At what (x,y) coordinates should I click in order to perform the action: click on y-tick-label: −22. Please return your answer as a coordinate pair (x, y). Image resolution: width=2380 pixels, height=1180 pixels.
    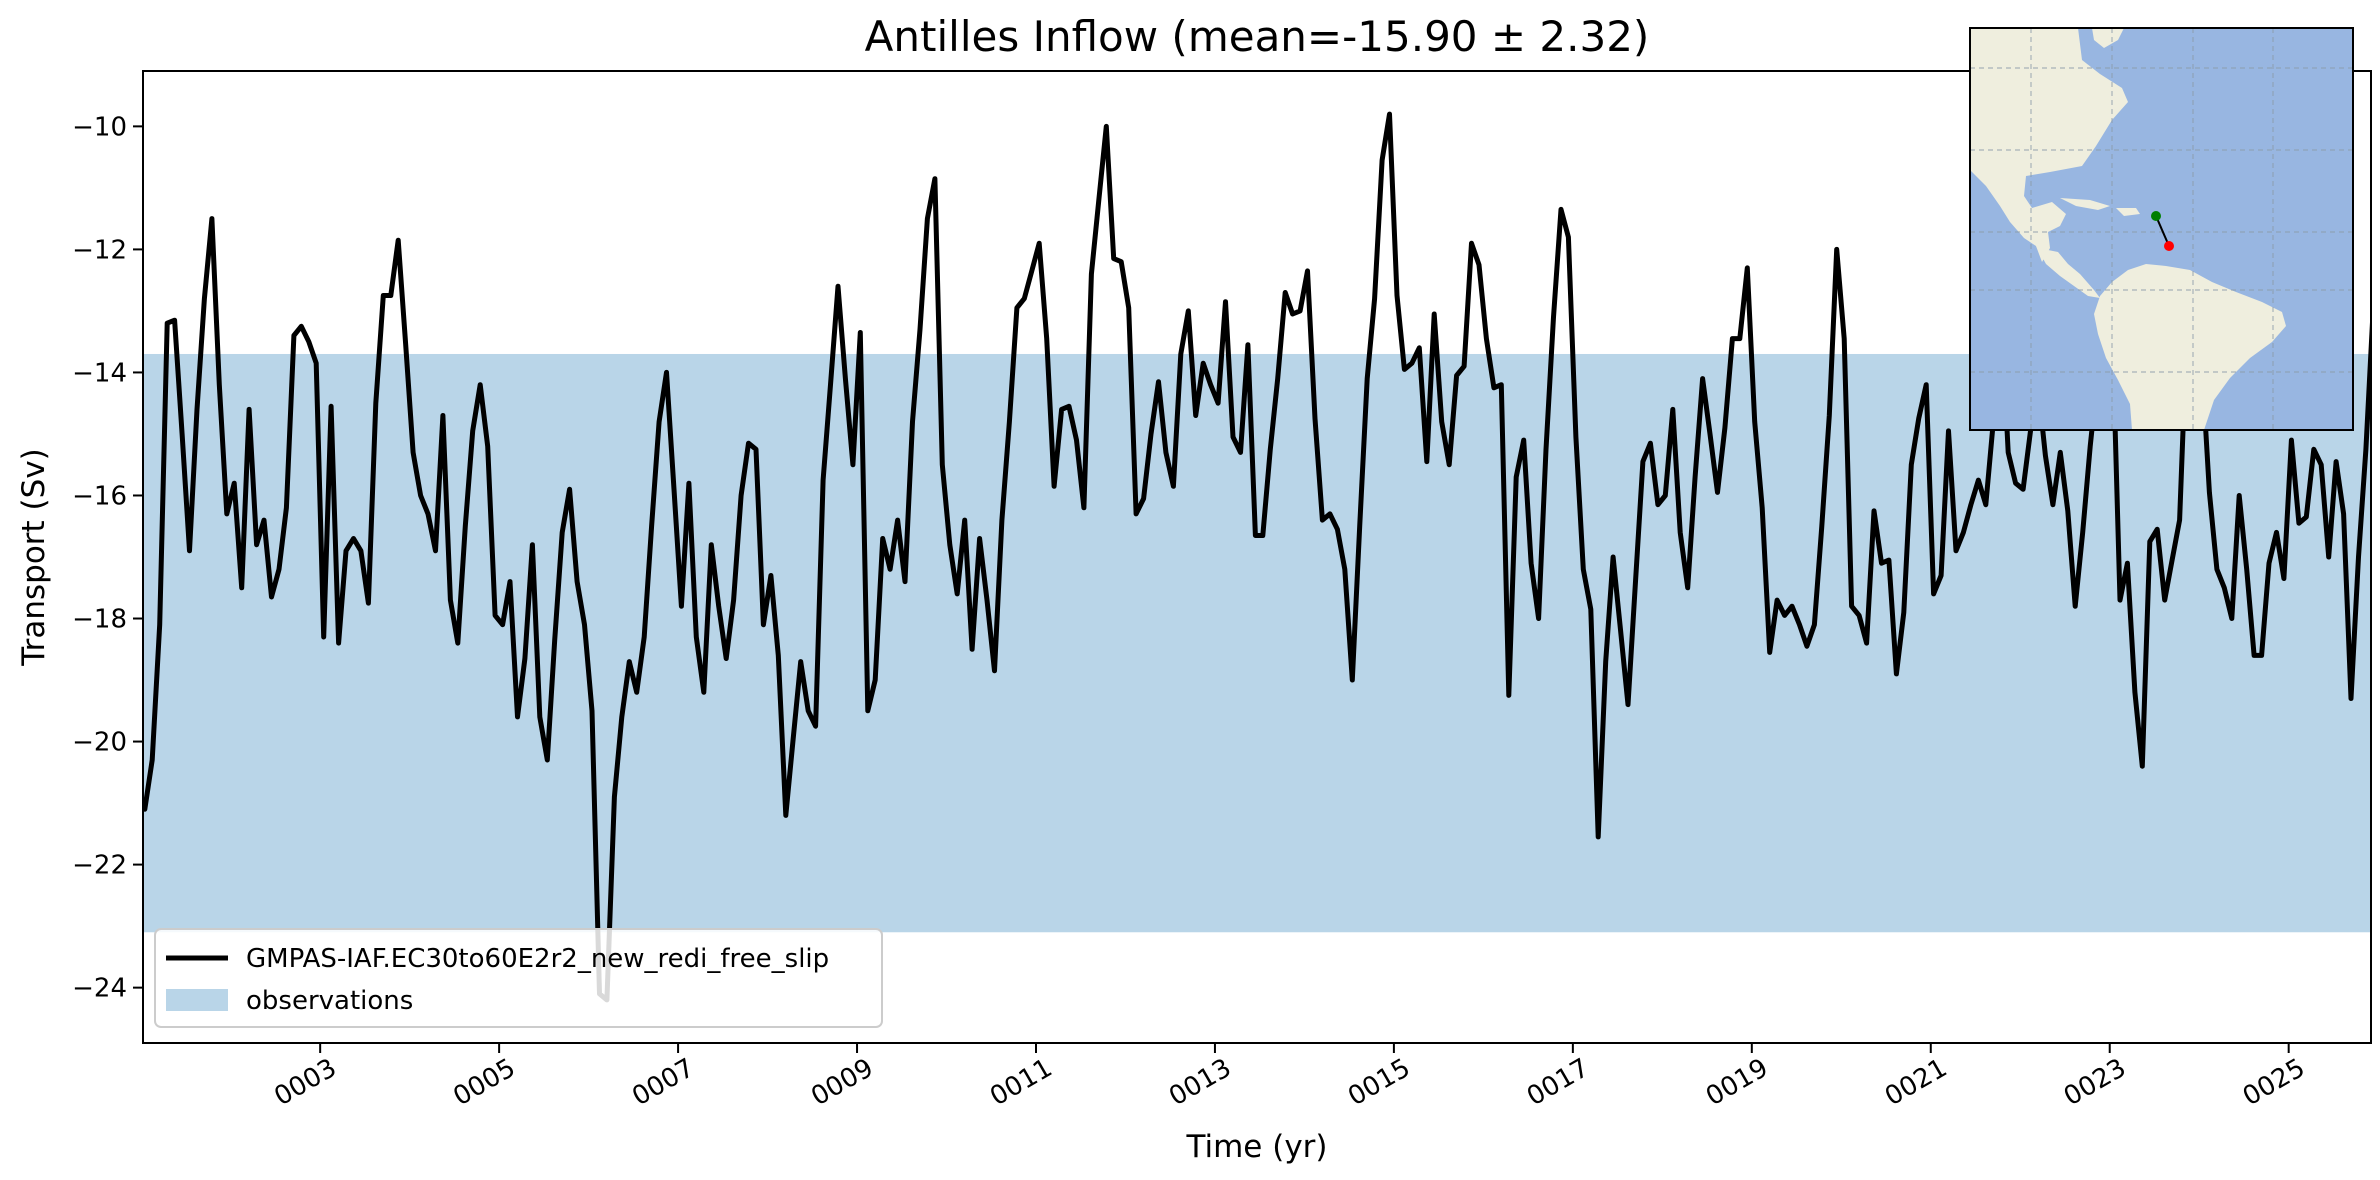
    Looking at the image, I should click on (99, 866).